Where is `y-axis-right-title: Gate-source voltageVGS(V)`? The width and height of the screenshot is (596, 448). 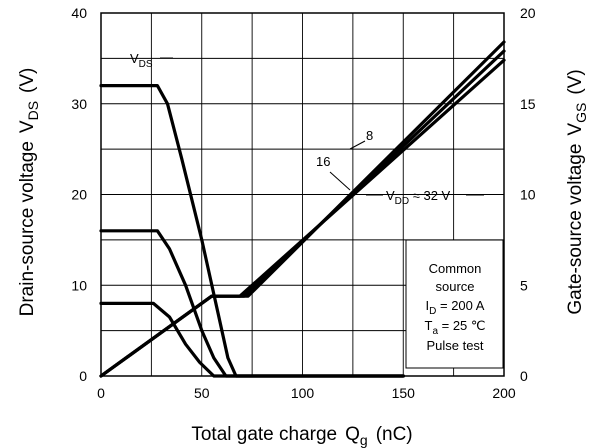 y-axis-right-title: Gate-source voltageVGS(V) is located at coordinates (577, 191).